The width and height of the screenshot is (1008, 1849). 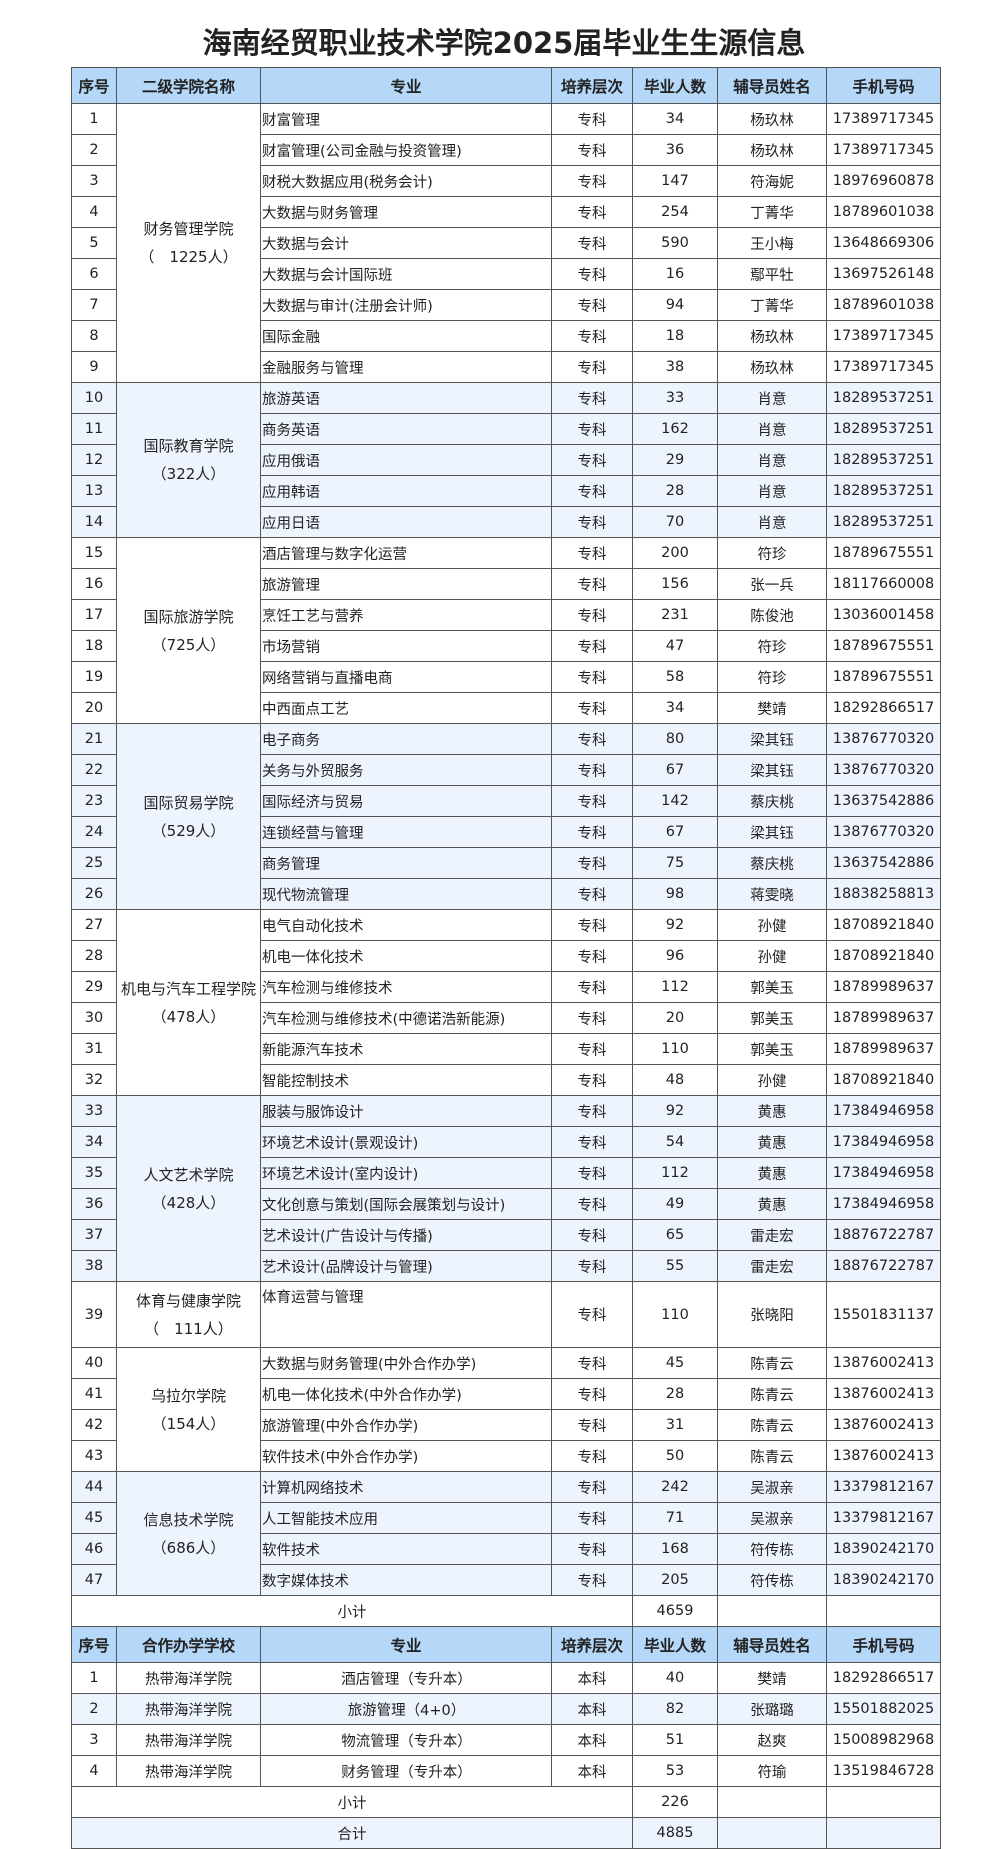 What do you see at coordinates (772, 1580) in the screenshot?
I see `counselor-cell: 符传栋` at bounding box center [772, 1580].